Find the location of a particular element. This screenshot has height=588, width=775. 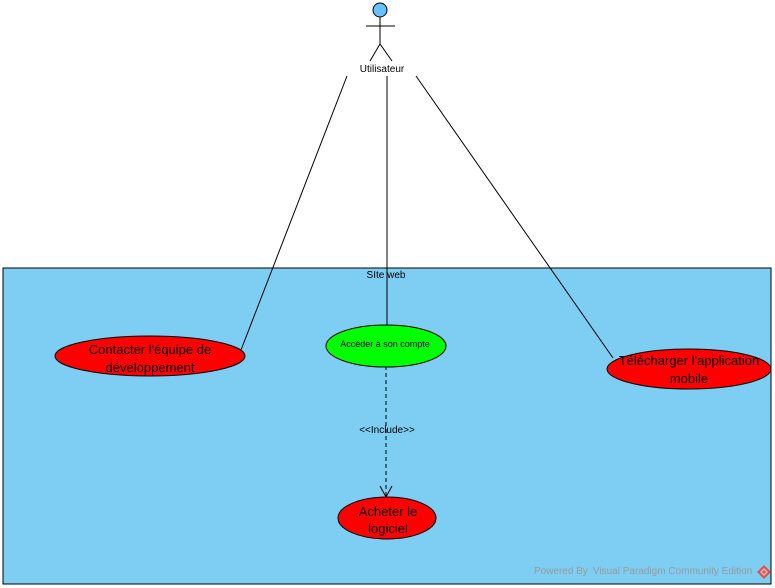

use-case-contact-label: Contacter l'équipe de développement is located at coordinates (150, 359).